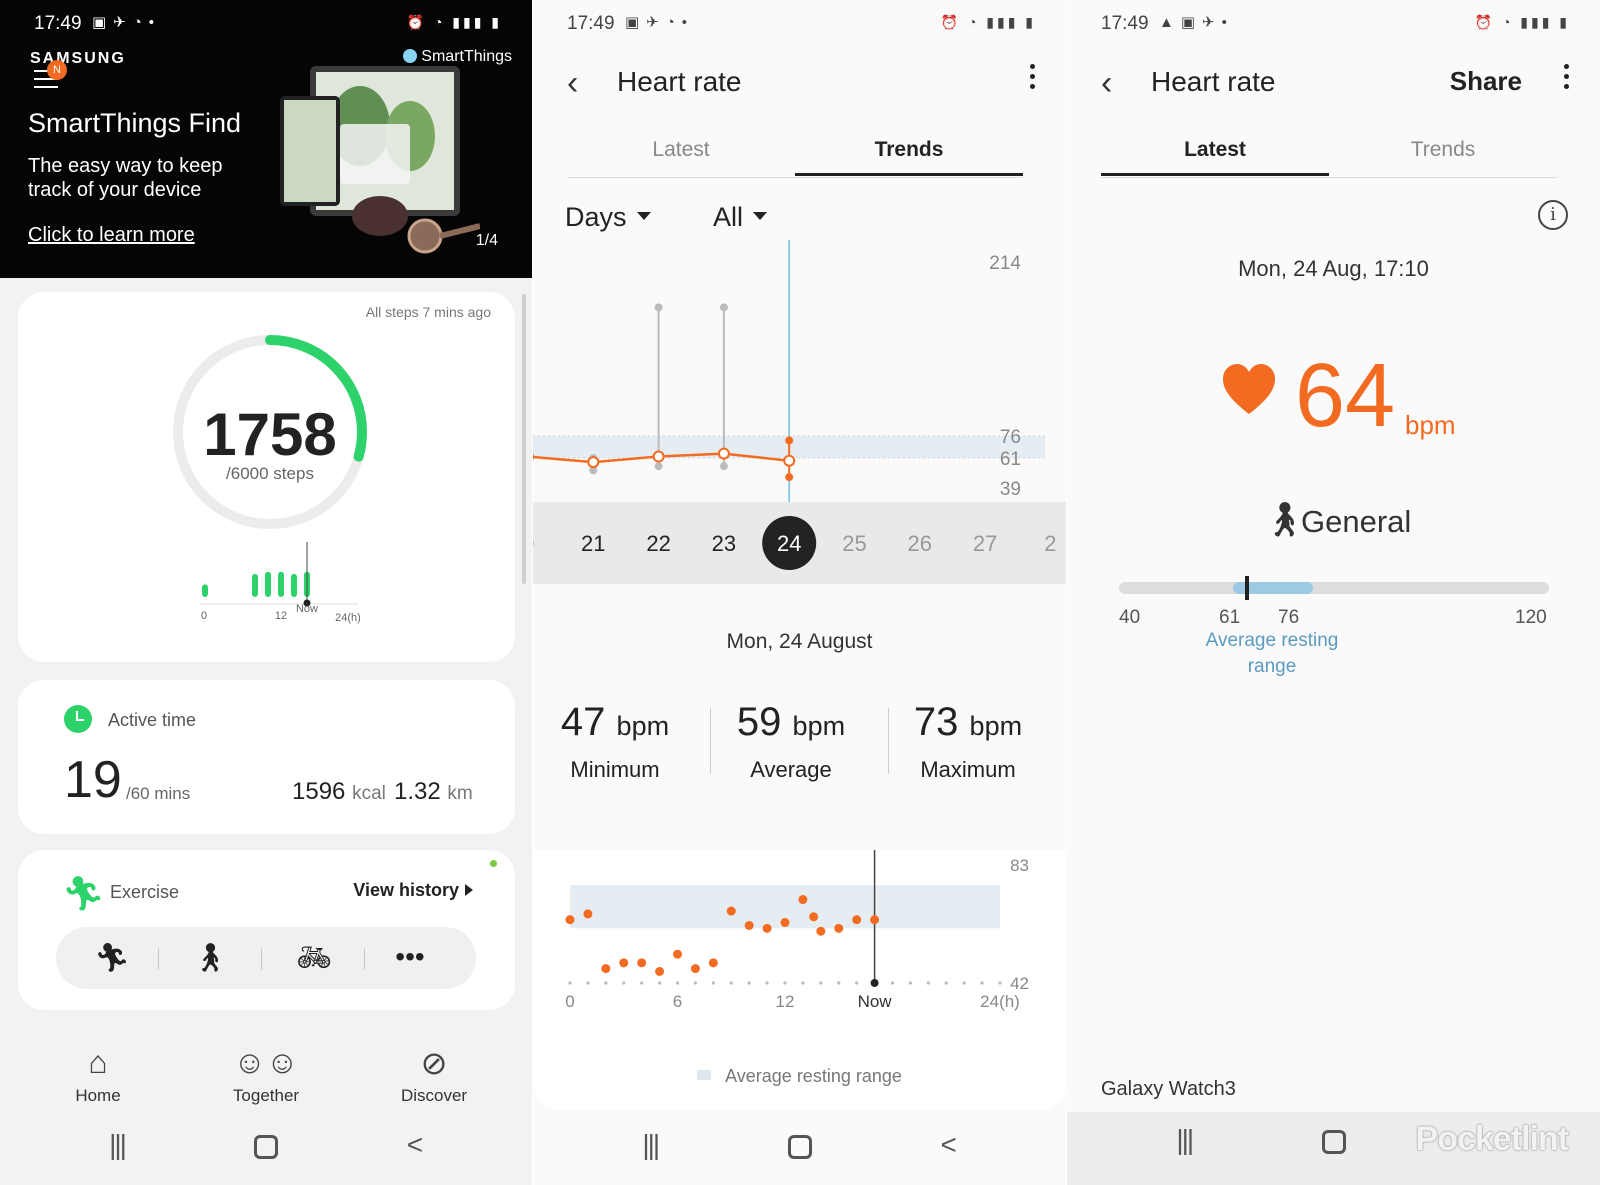  I want to click on more-icon: •••, so click(410, 956).